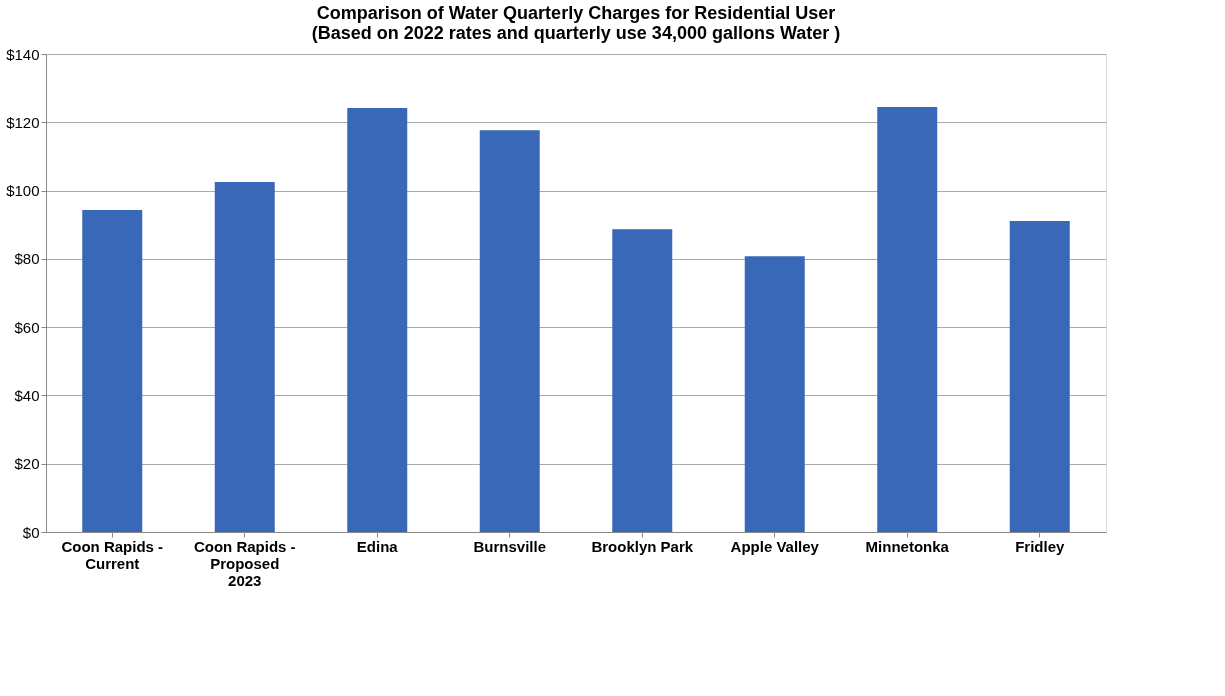 The height and width of the screenshot is (696, 1225). I want to click on y-tick-label: $120, so click(23, 122).